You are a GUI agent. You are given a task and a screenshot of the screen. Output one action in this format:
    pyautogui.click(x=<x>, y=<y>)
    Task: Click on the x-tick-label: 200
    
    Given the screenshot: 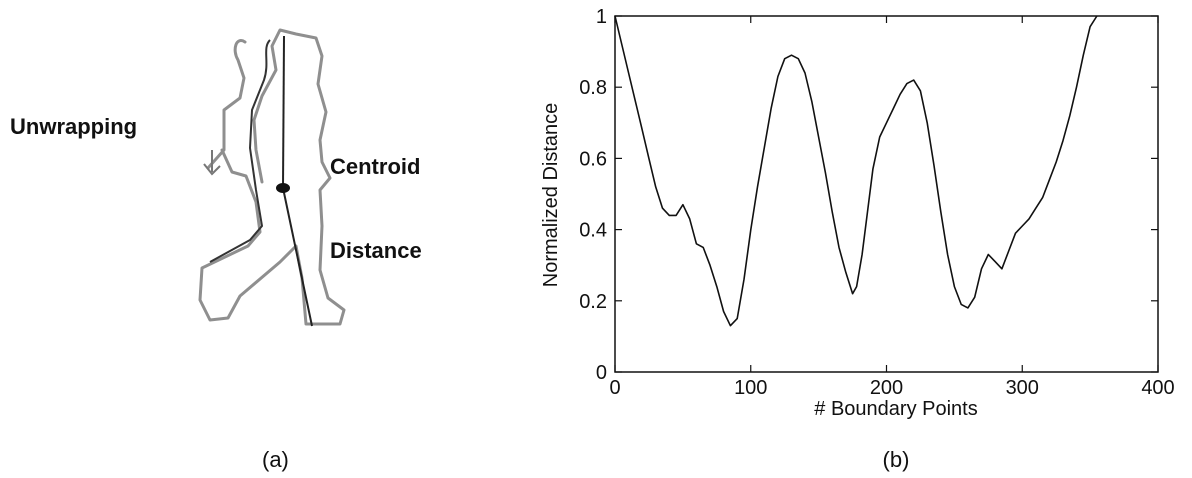 What is the action you would take?
    pyautogui.click(x=886, y=388)
    